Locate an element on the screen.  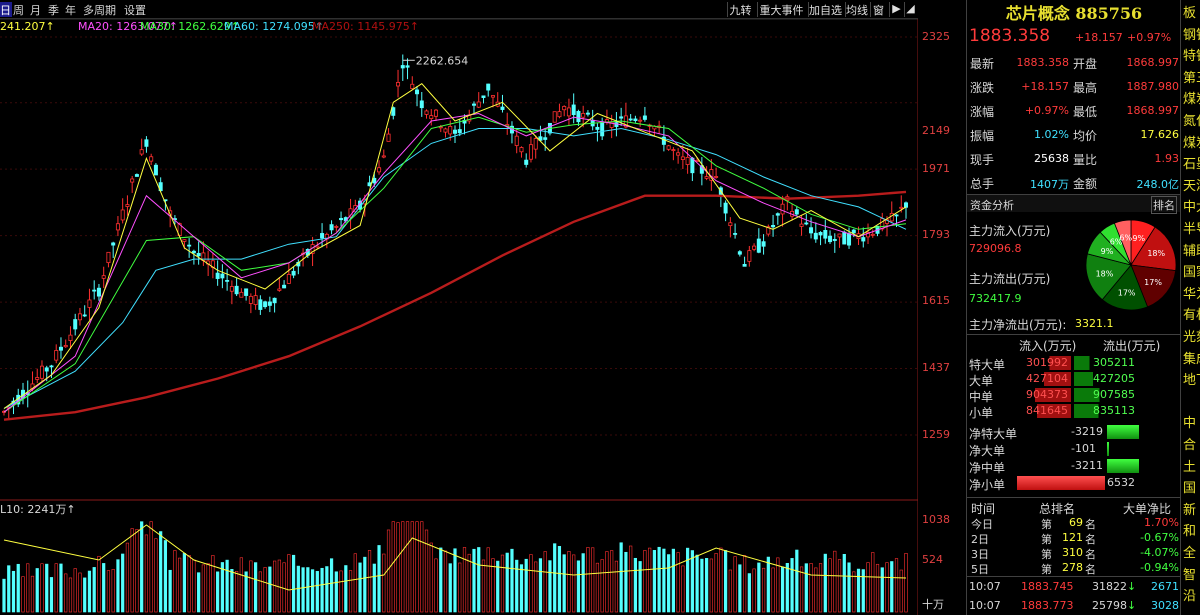
period-tab-3: 季 is located at coordinates (53, 10).